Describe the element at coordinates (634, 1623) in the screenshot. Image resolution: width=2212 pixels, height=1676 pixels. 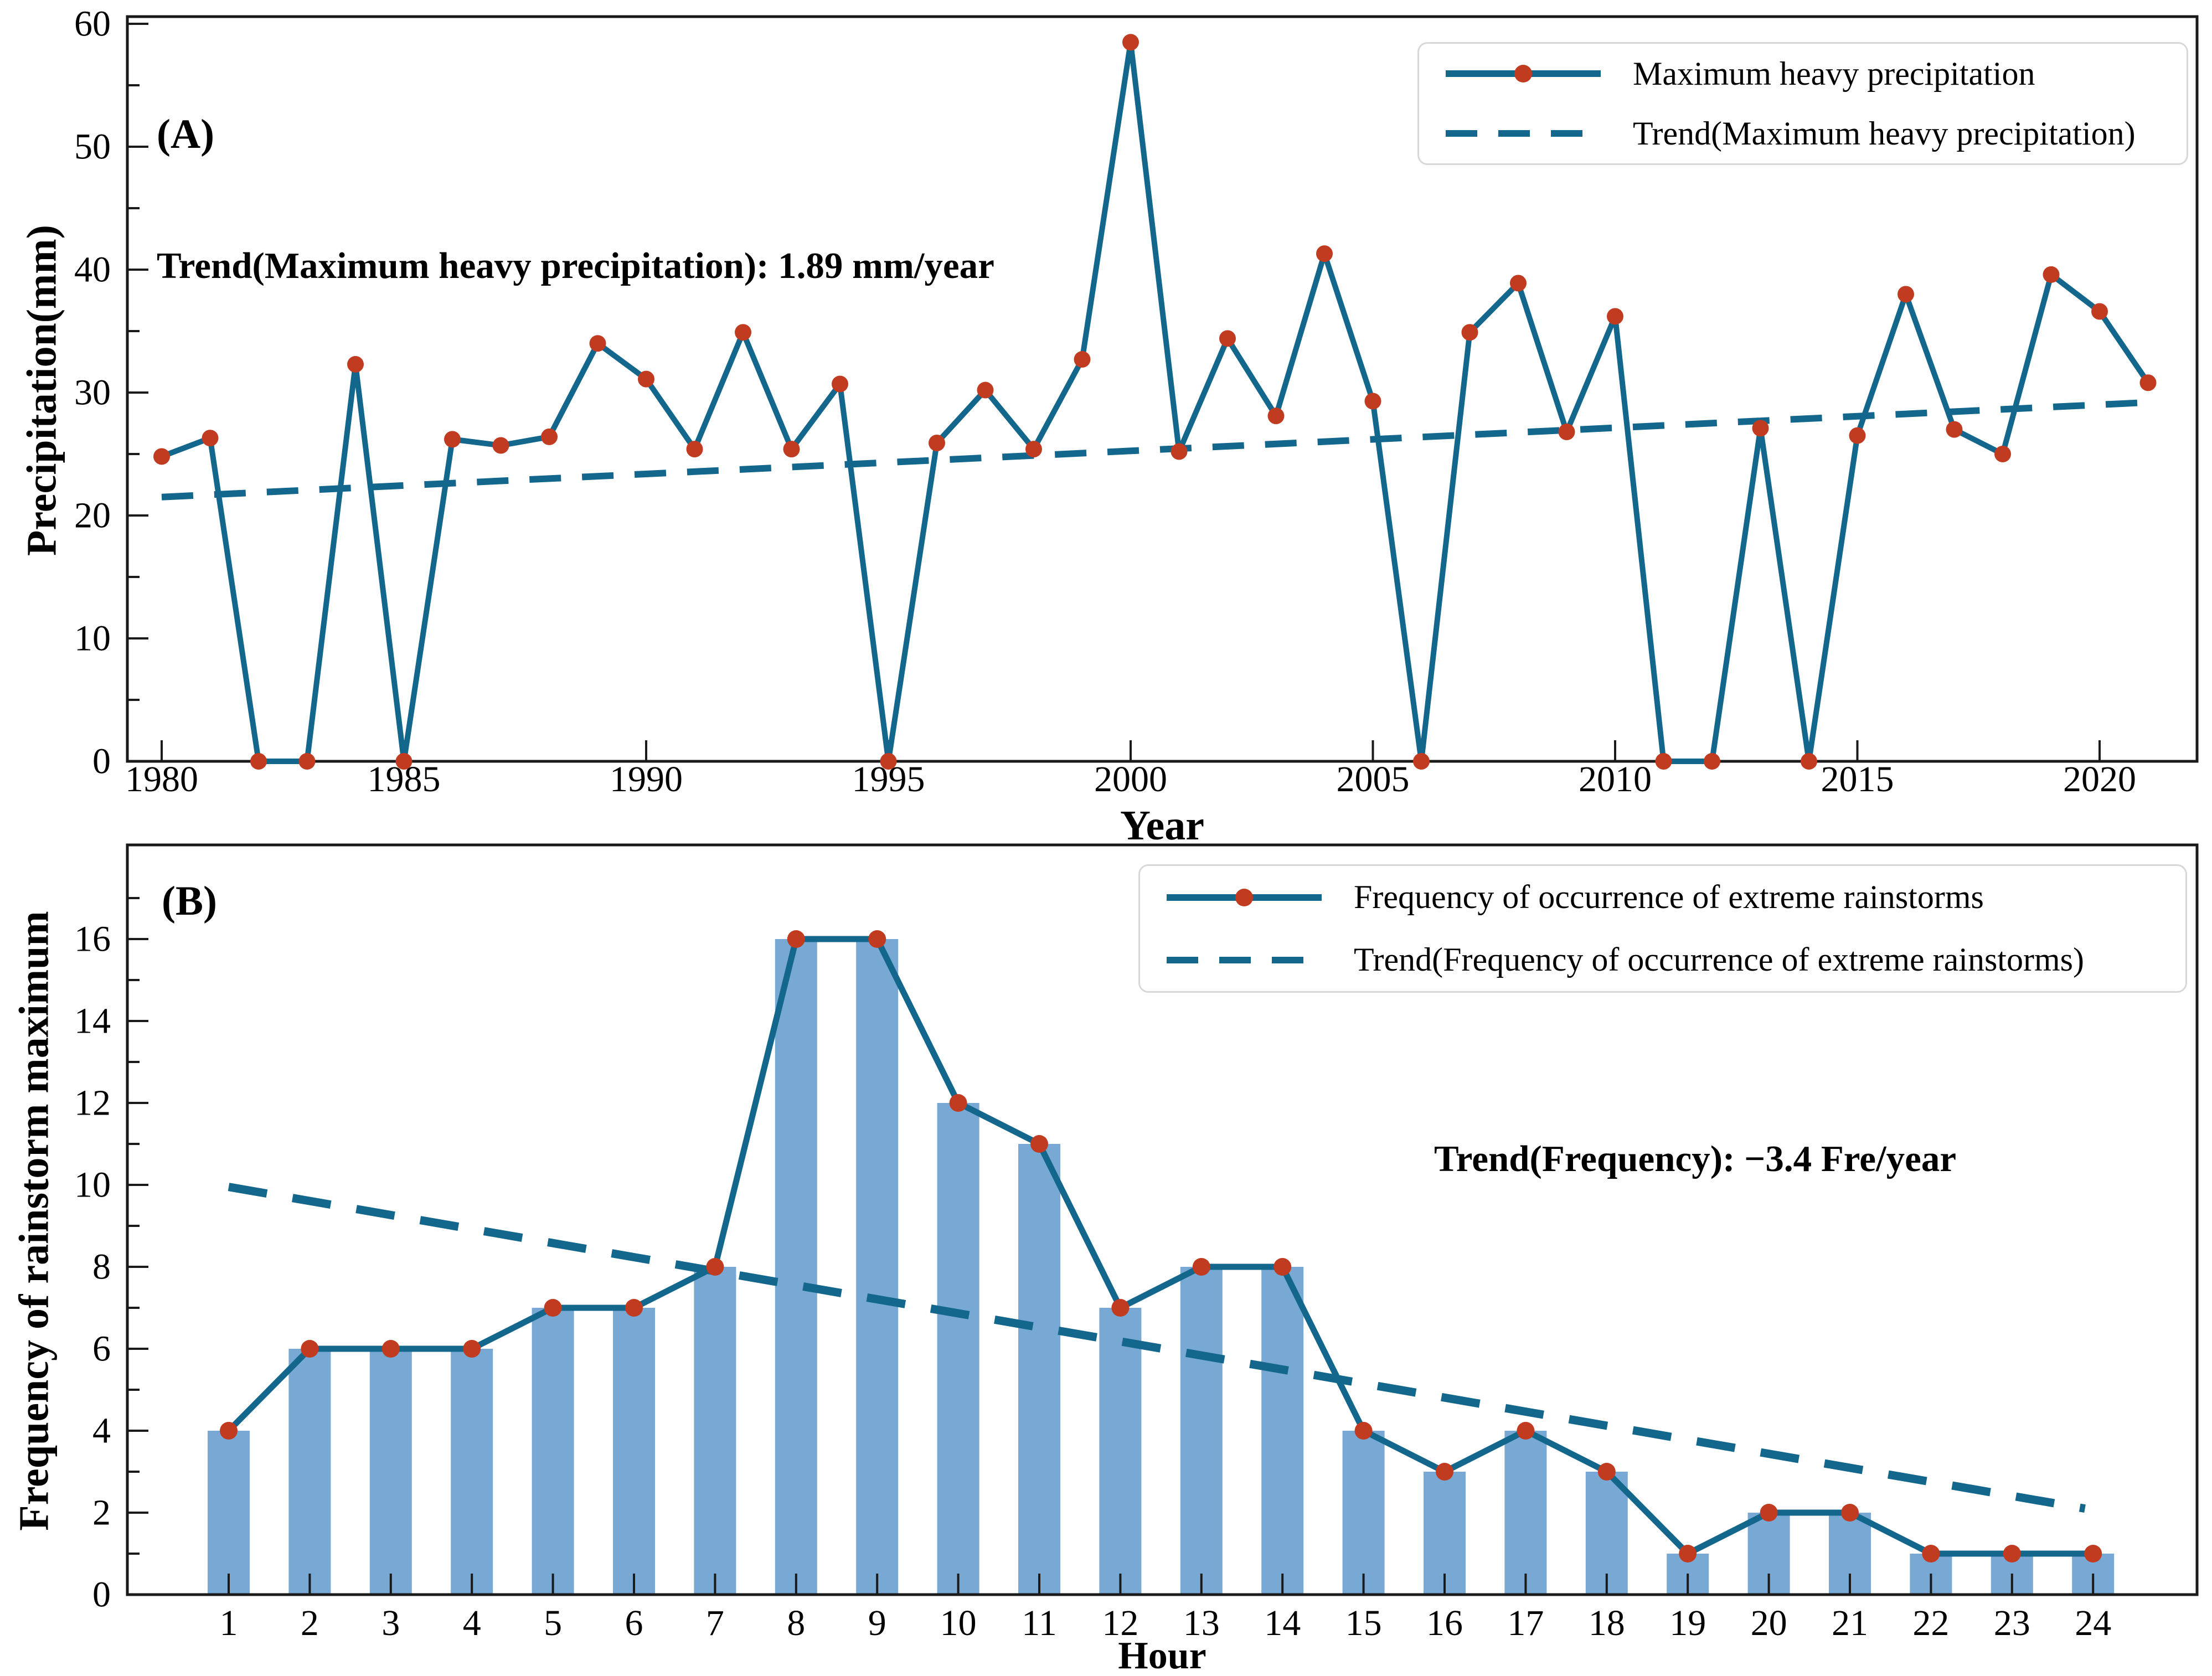
I see `panel-b-x-tick-label: 6` at that location.